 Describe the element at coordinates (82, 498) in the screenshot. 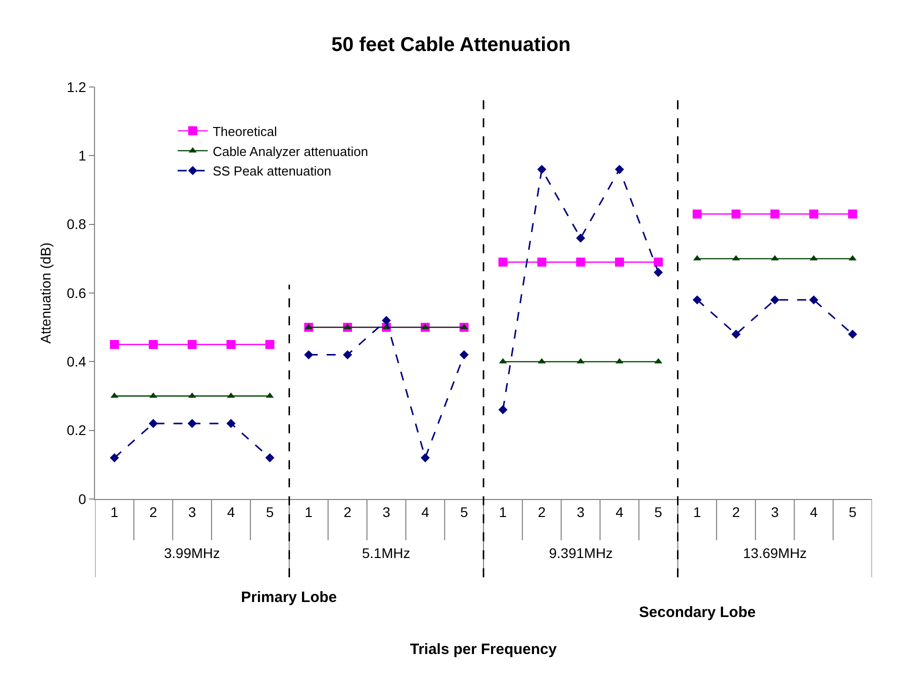

I see `y-tick-label: 0` at that location.